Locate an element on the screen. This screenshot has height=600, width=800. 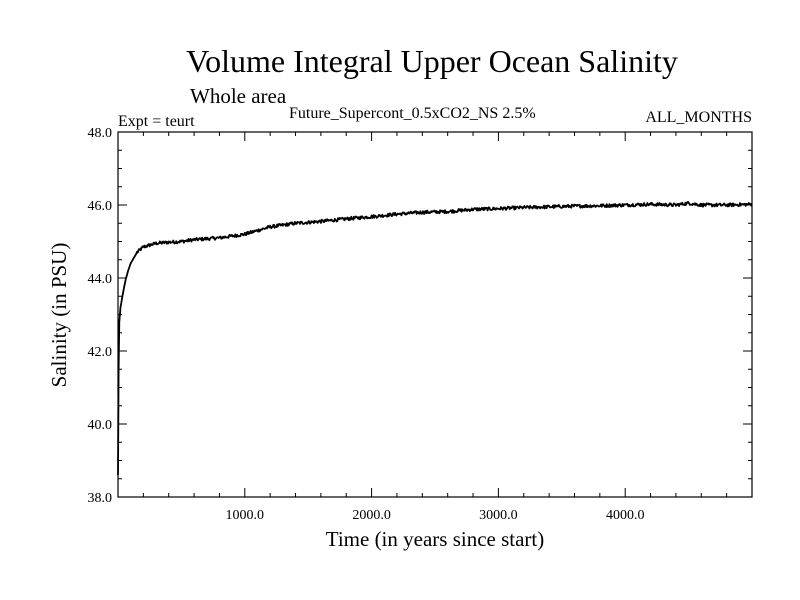
x-tick-label: 4000.0 is located at coordinates (625, 515).